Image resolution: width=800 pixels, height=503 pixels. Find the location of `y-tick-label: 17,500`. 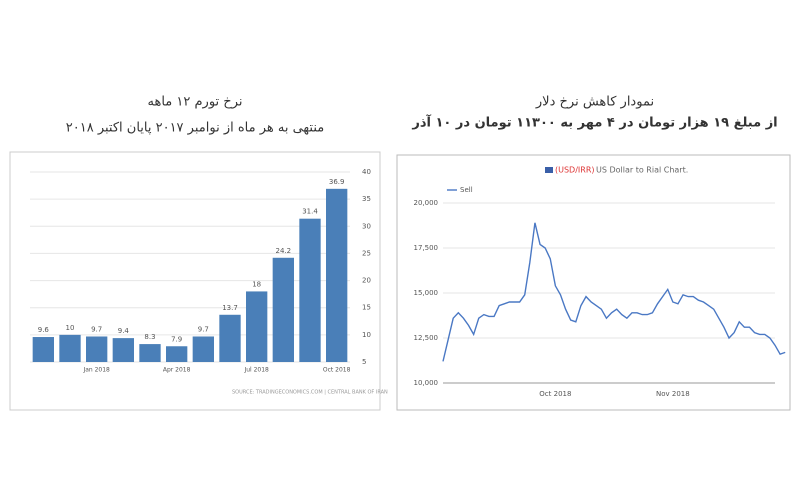

y-tick-label: 17,500 is located at coordinates (426, 248).